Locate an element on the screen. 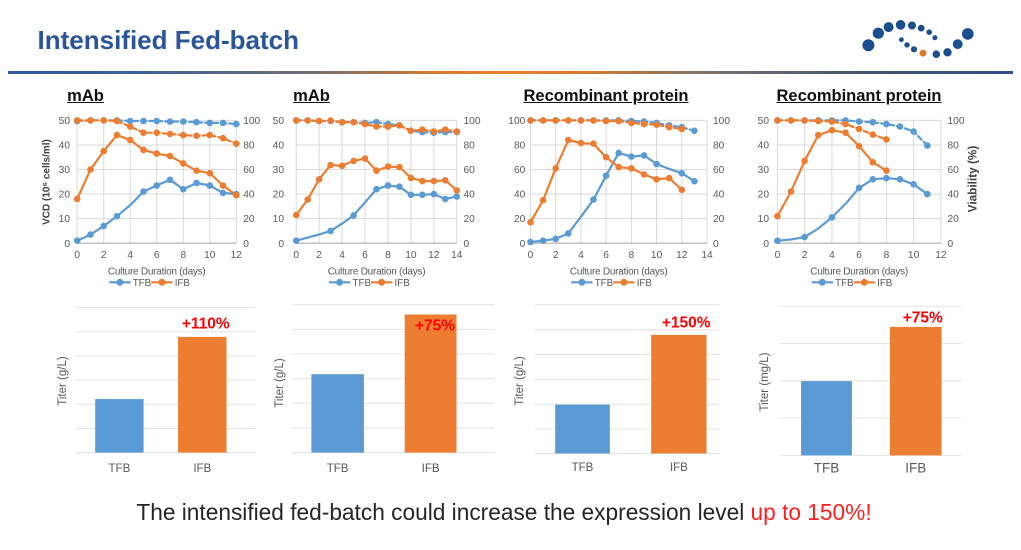  svg-text: Viability (%) is located at coordinates (973, 179).